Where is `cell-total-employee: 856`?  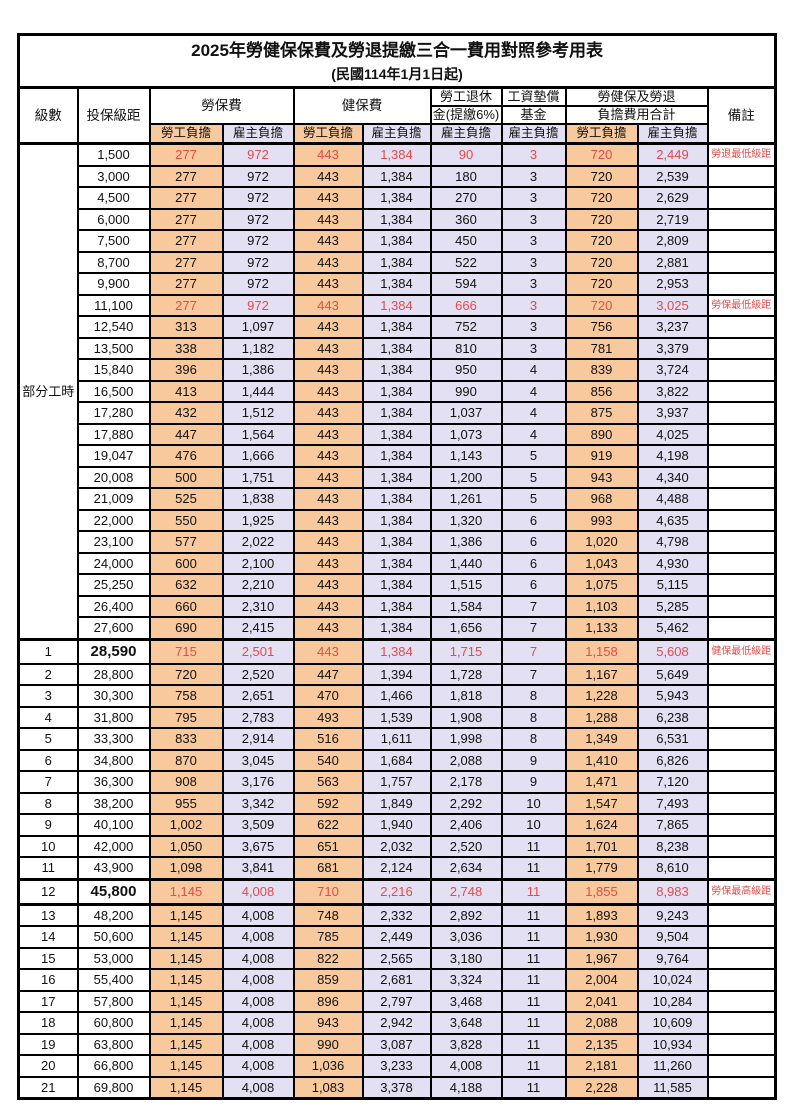
cell-total-employee: 856 is located at coordinates (601, 391).